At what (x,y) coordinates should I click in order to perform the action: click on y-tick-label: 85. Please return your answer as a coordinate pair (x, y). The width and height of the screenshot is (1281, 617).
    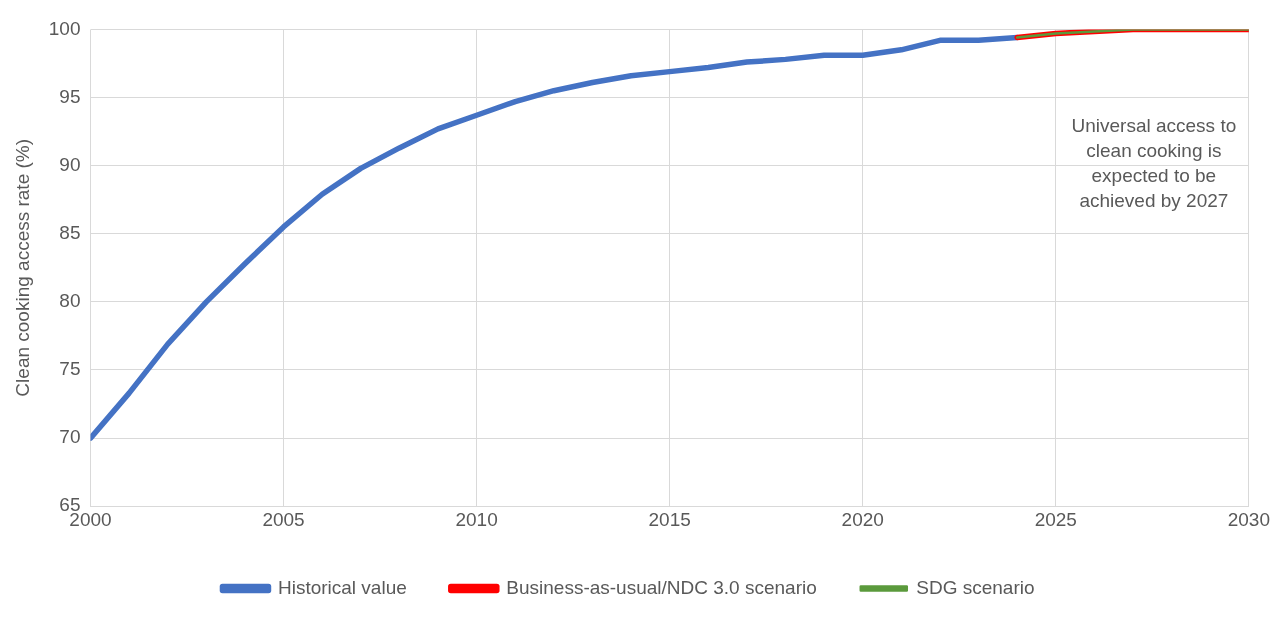
    Looking at the image, I should click on (70, 232).